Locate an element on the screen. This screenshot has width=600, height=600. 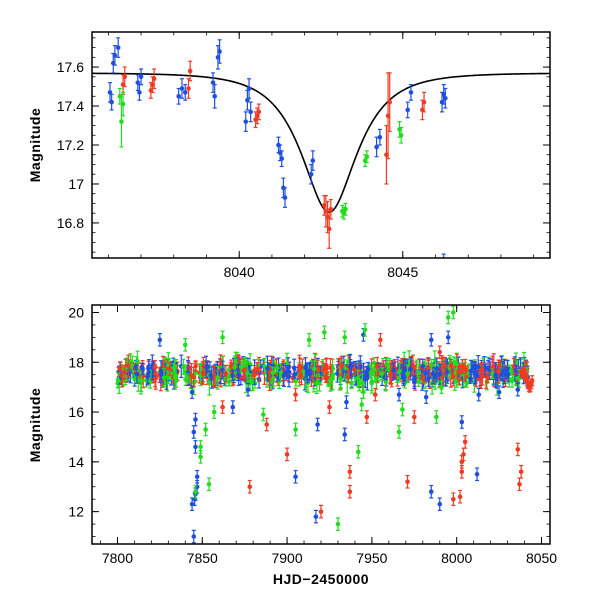
bottom-y-axis-title: Magnitude is located at coordinates (35, 425).